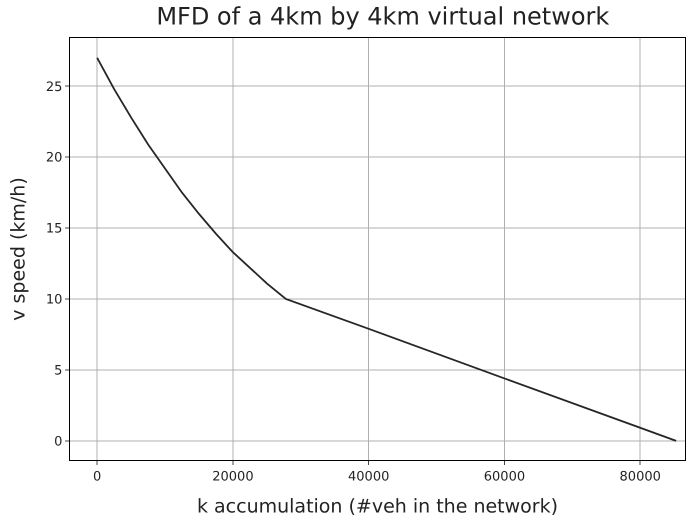 The width and height of the screenshot is (696, 523). Describe the element at coordinates (383, 16) in the screenshot. I see `chart-title: MFD of a 4km by 4km virtual network` at that location.